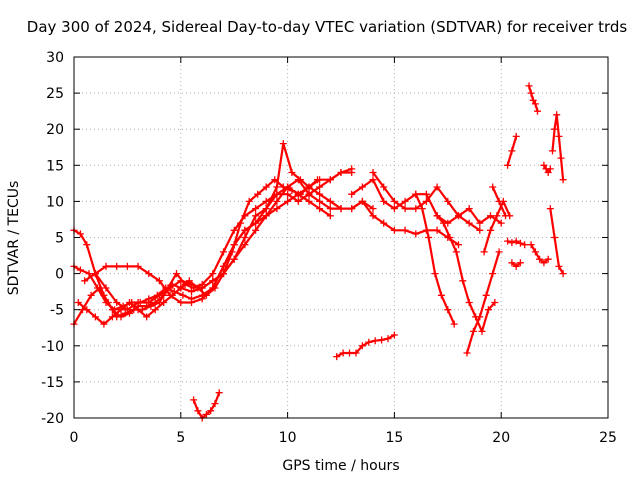 This screenshot has height=480, width=640. I want to click on series-s10, so click(435, 259).